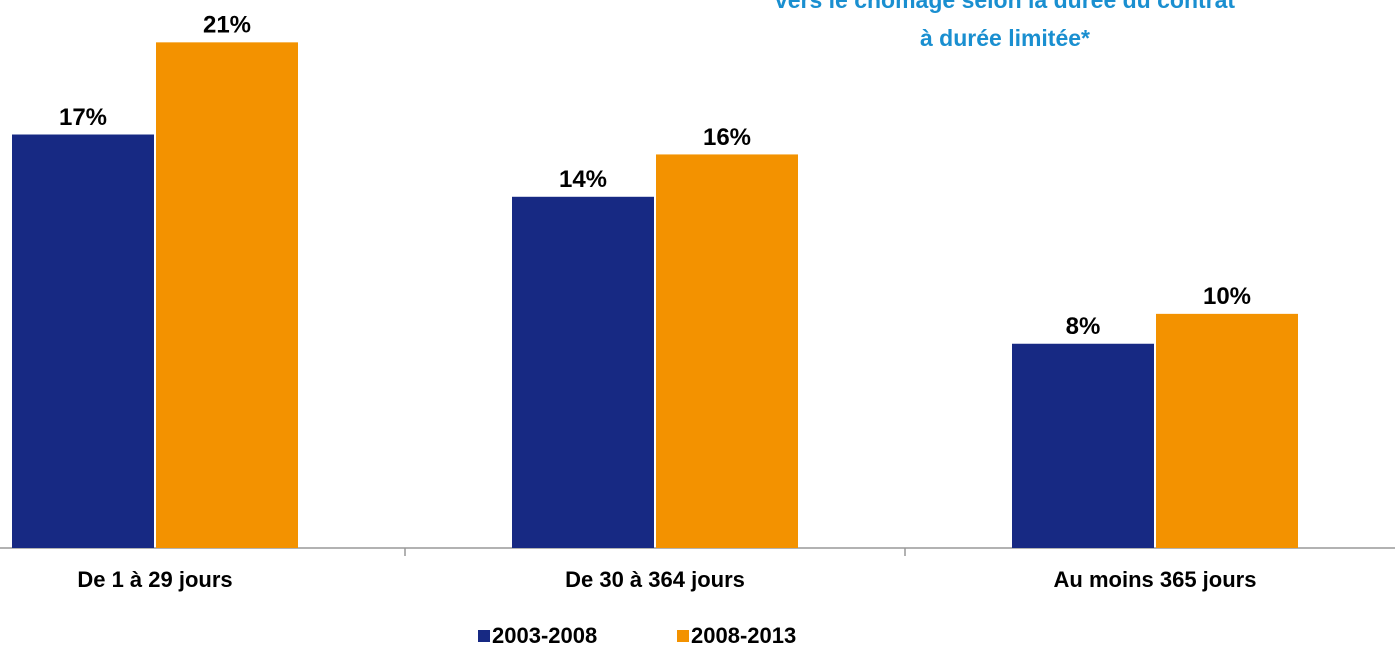  Describe the element at coordinates (1083, 326) in the screenshot. I see `data-label: 8%` at that location.